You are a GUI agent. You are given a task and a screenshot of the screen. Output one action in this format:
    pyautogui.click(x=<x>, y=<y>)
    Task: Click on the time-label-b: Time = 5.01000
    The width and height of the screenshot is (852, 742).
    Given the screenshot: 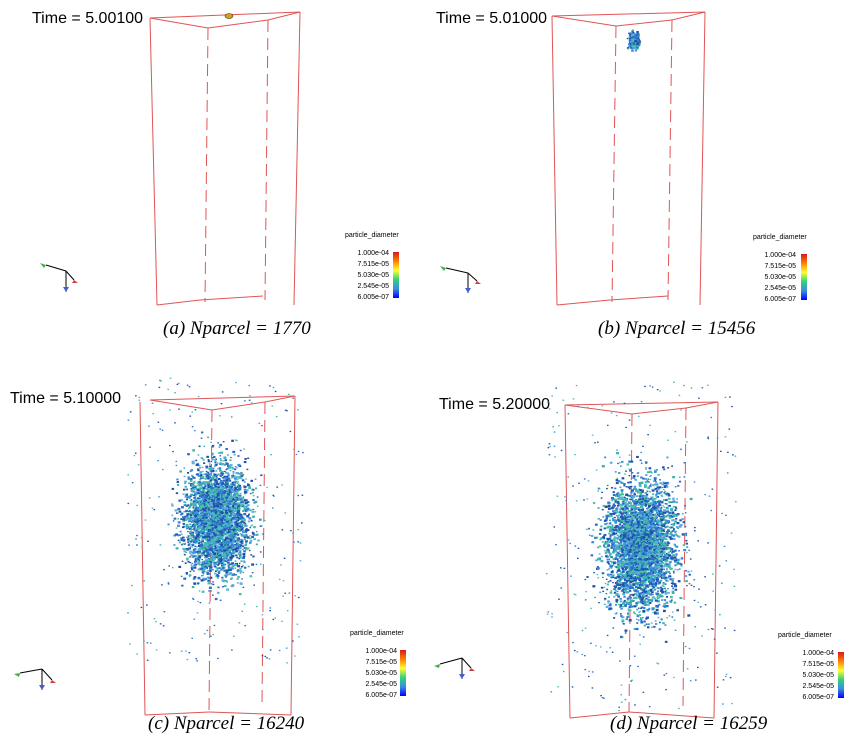 What is the action you would take?
    pyautogui.click(x=492, y=18)
    